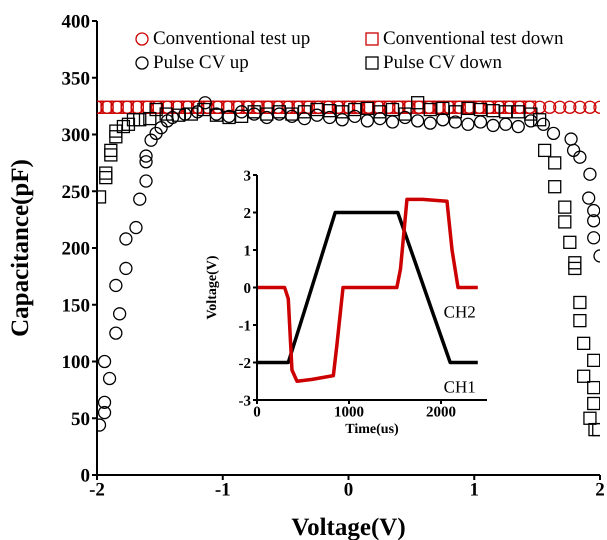  Describe the element at coordinates (349, 489) in the screenshot. I see `x-tick-label: 0` at that location.